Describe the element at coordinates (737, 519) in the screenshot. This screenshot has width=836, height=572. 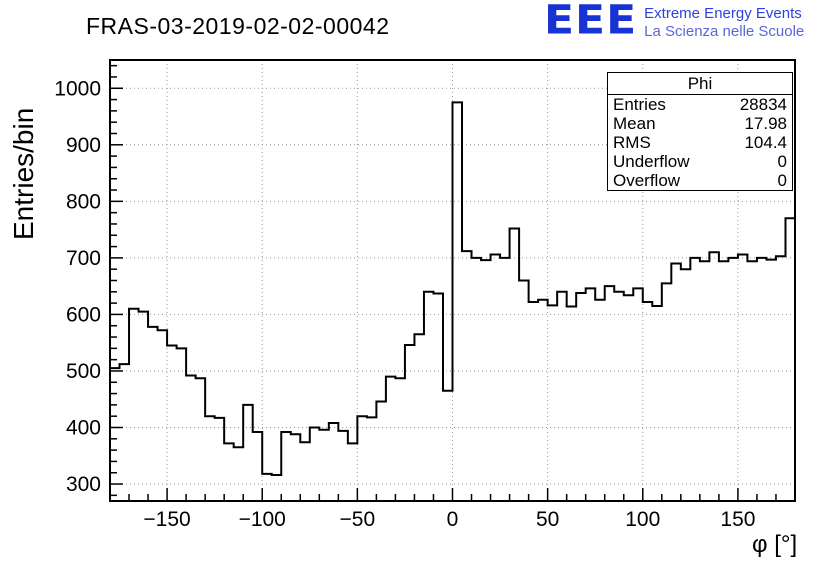
I see `svg-text: 150` at that location.